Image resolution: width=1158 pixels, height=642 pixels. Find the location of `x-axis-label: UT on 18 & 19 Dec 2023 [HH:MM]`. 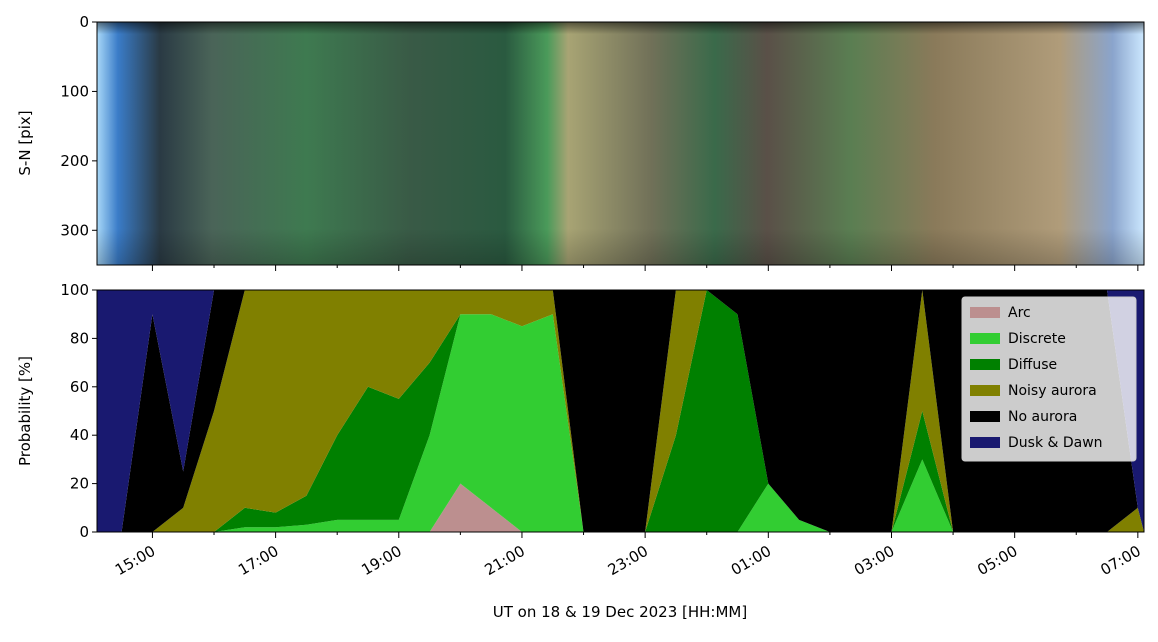

x-axis-label: UT on 18 & 19 Dec 2023 [HH:MM] is located at coordinates (620, 612).